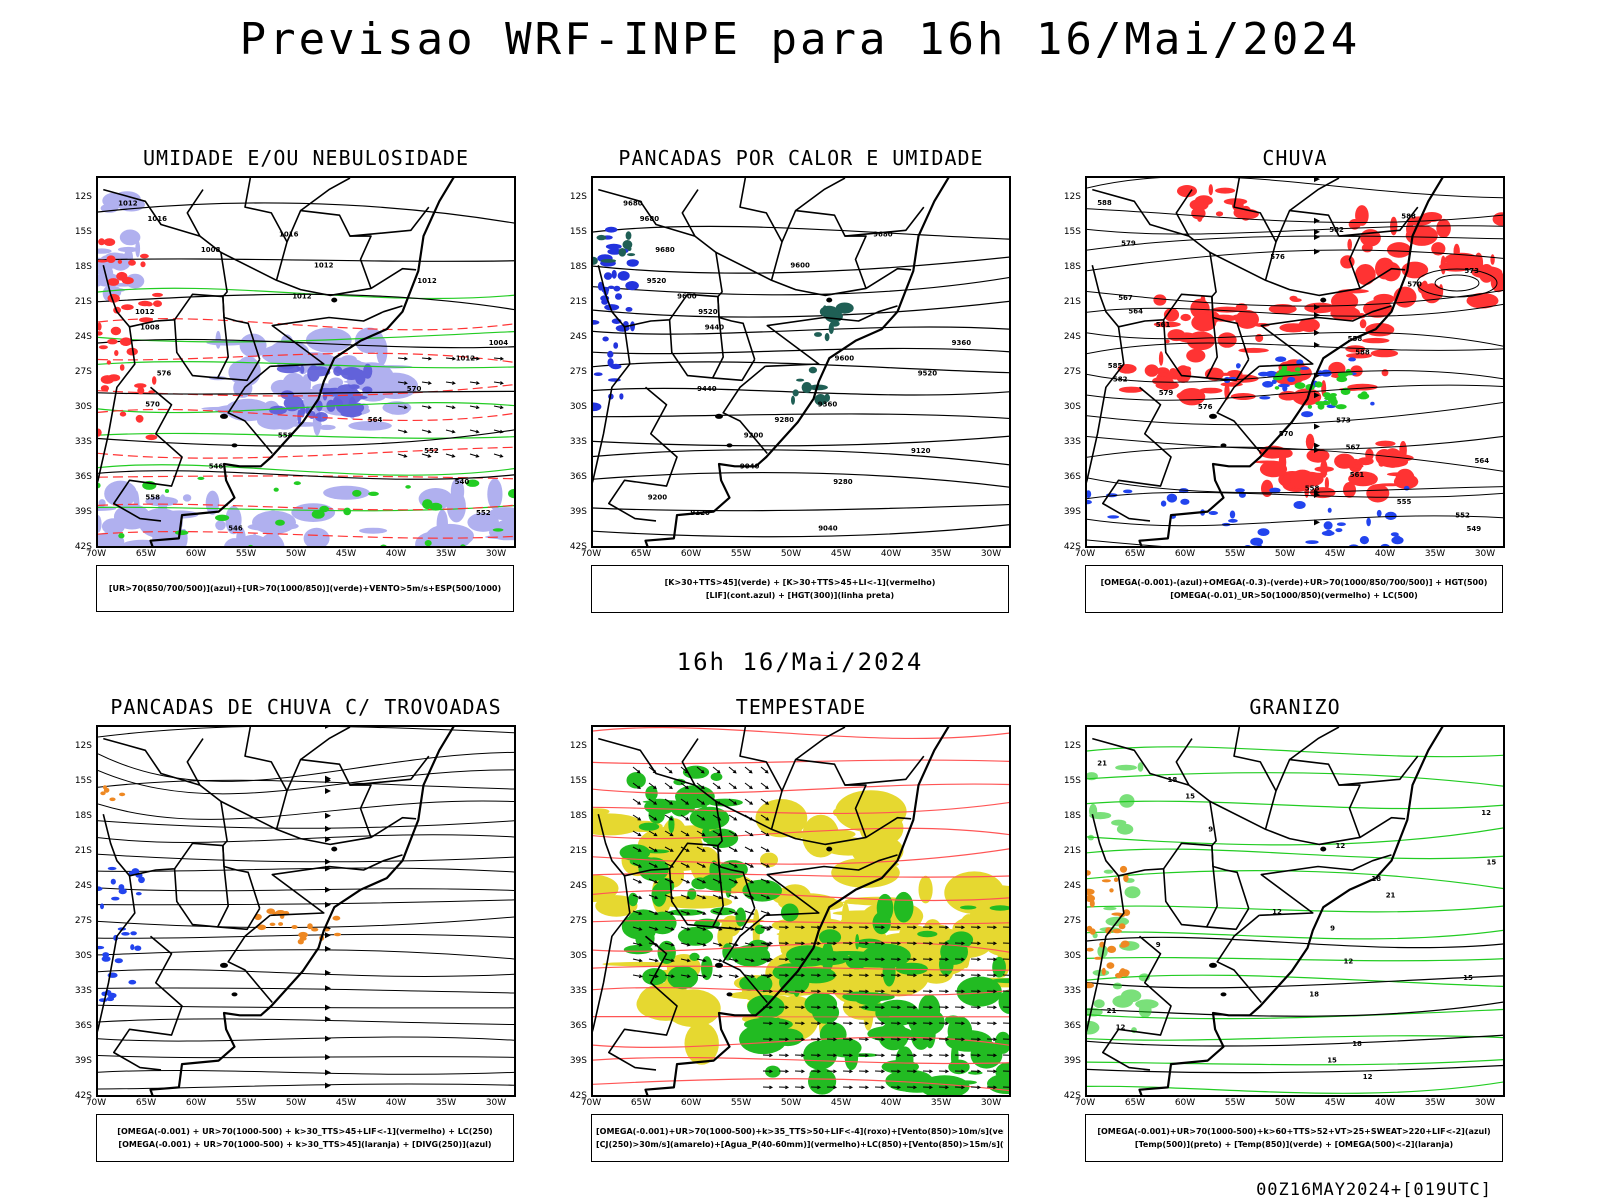 This screenshot has height=1200, width=1600. I want to click on streamline-arrow, so click(1317, 314).